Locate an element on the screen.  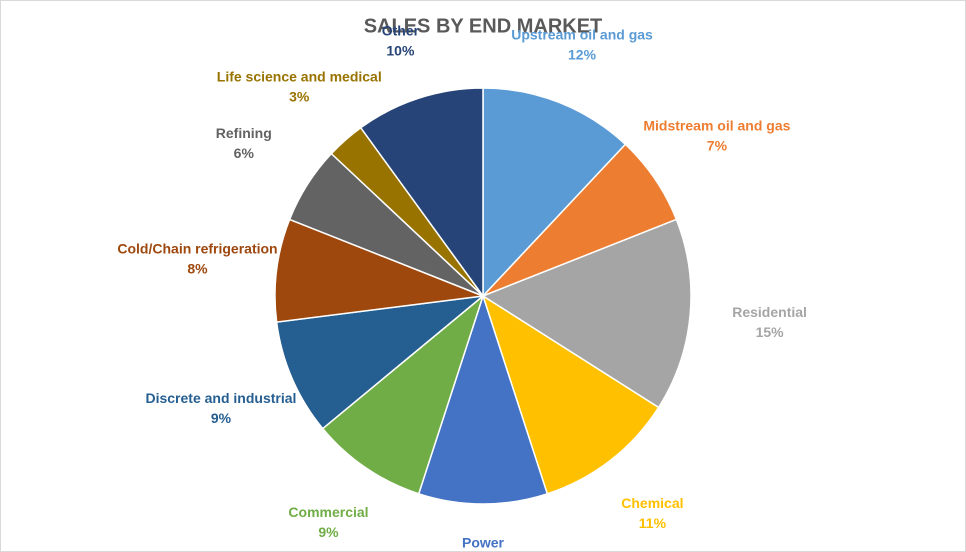
slice-value-label: 15% is located at coordinates (770, 332).